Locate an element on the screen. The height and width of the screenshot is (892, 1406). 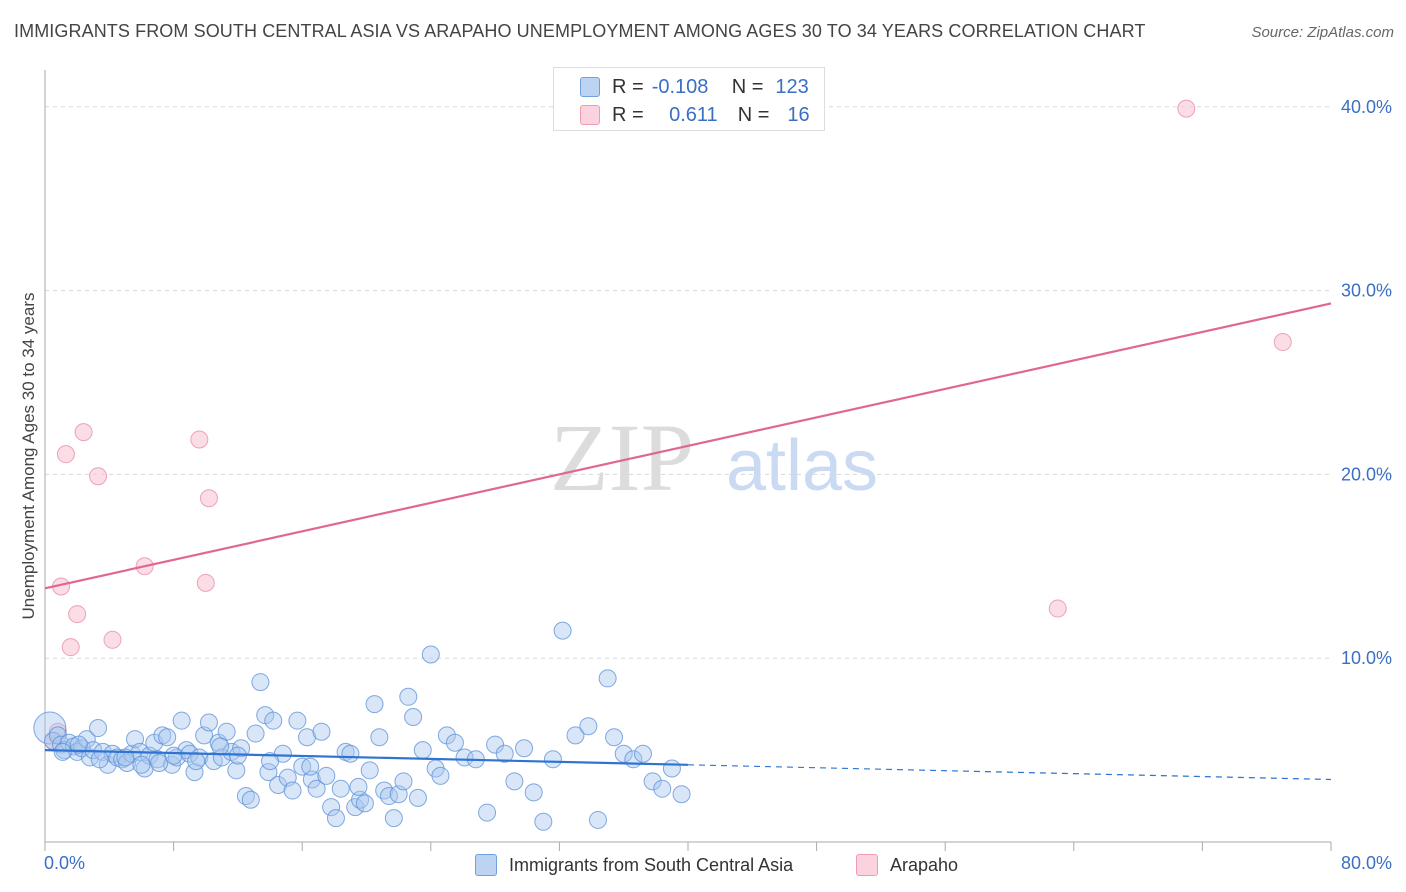
bottom-legend-swatch-blue is located at coordinates (486, 865).